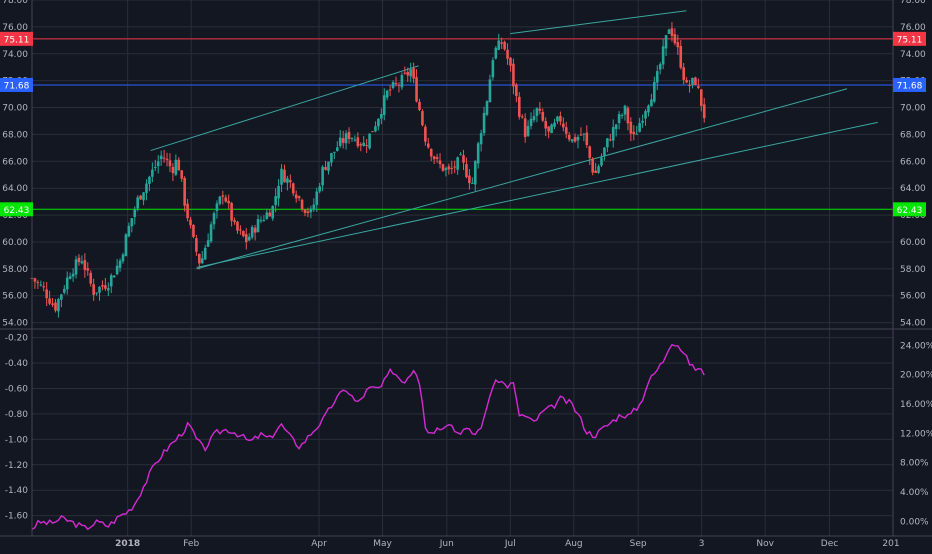 Image resolution: width=932 pixels, height=554 pixels. Describe the element at coordinates (15, 297) in the screenshot. I see `price-tick-label-left: 56.00` at that location.